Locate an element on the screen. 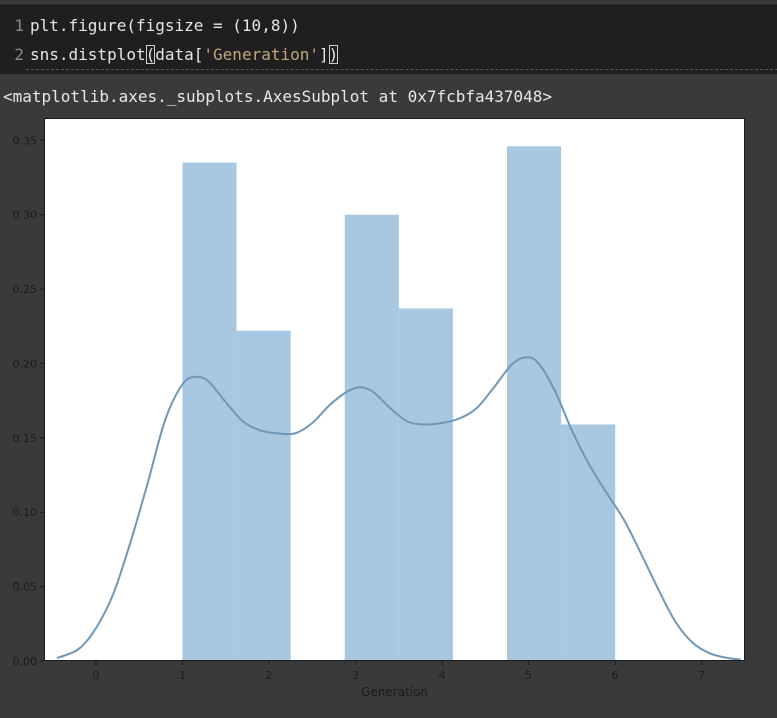 The height and width of the screenshot is (718, 777). code-text: ] is located at coordinates (324, 54).